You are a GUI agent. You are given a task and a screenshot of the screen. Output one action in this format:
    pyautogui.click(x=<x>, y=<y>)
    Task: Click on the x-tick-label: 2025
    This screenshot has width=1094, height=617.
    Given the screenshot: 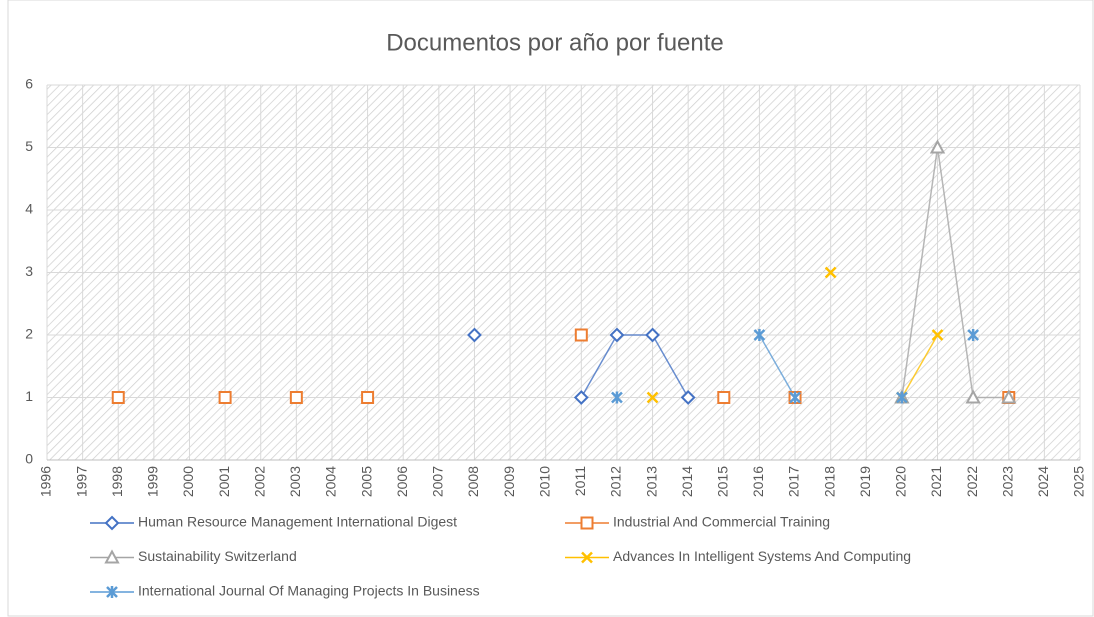 What is the action you would take?
    pyautogui.click(x=1079, y=481)
    